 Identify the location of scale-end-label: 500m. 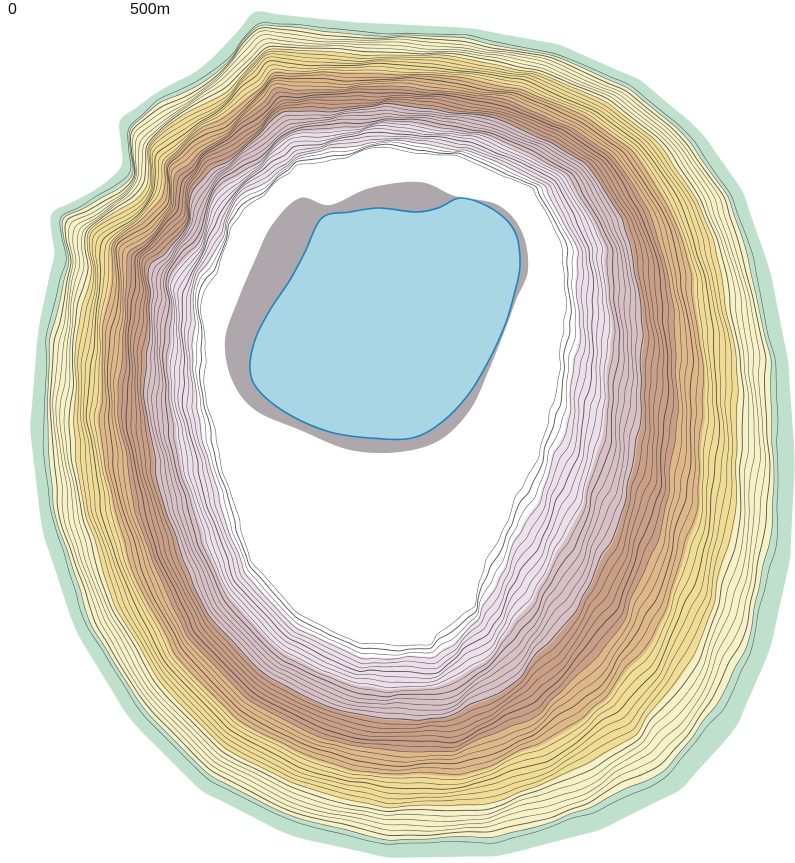
(150, 9).